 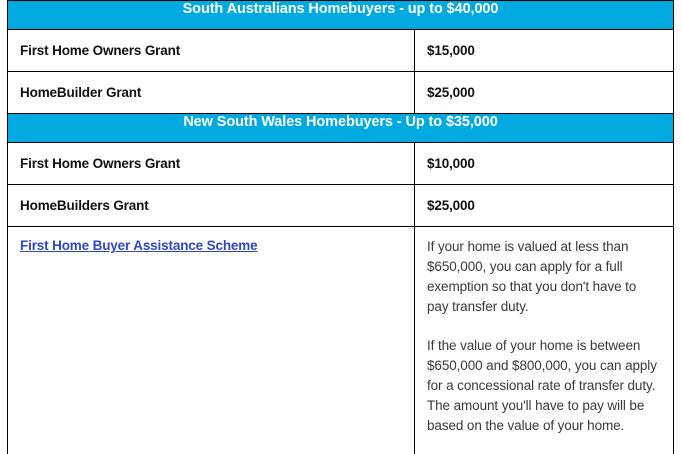 I want to click on table-row: First Home Owners Grant $10,000, so click(x=340, y=163).